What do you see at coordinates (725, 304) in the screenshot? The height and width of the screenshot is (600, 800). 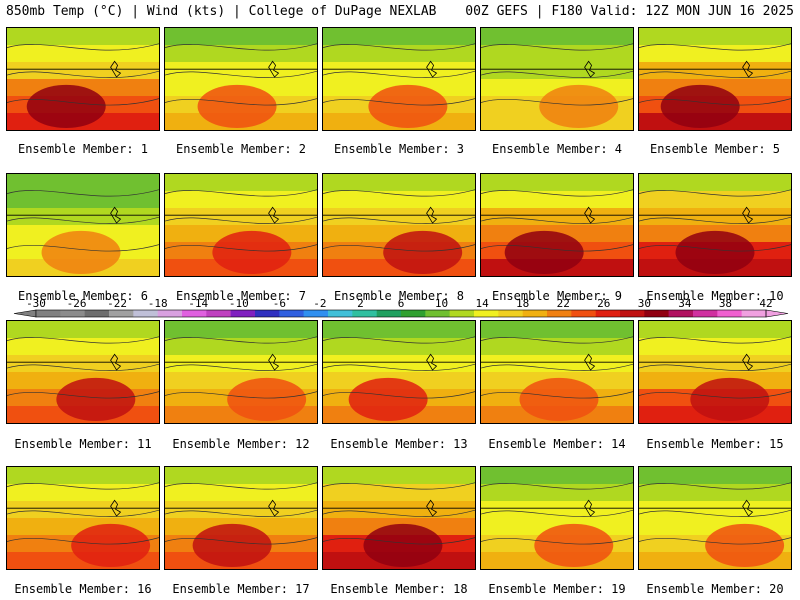 I see `colorbar-tick-label: 38` at bounding box center [725, 304].